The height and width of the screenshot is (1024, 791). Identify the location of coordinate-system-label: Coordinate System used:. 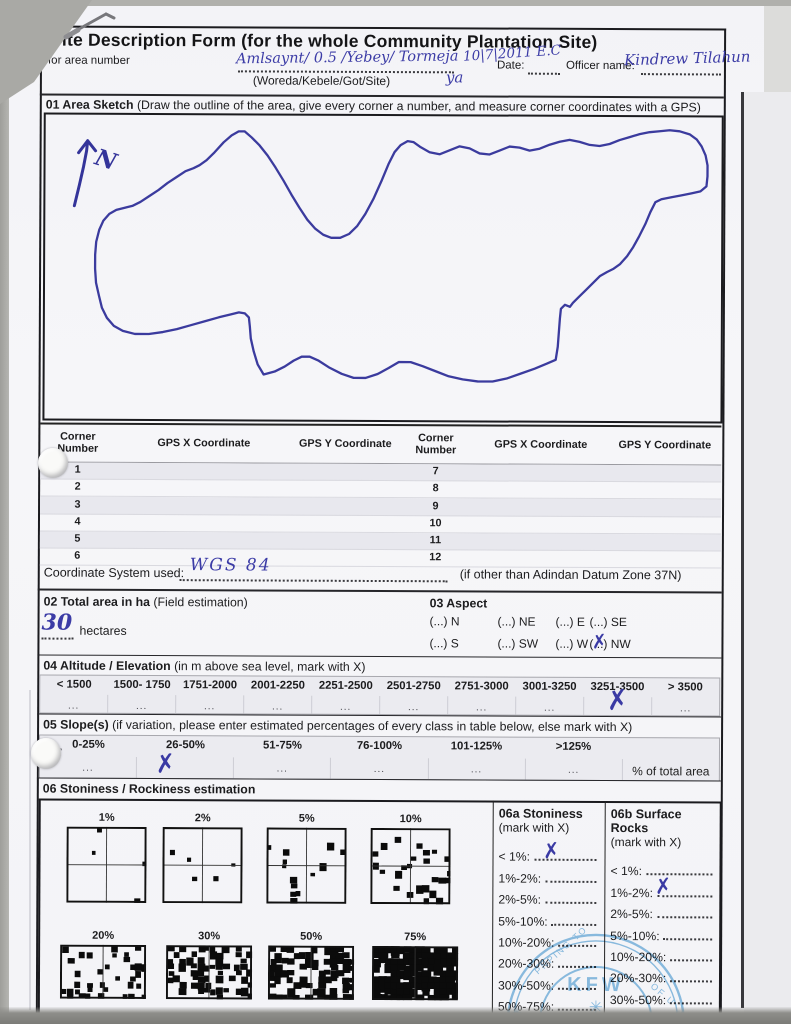
(114, 573).